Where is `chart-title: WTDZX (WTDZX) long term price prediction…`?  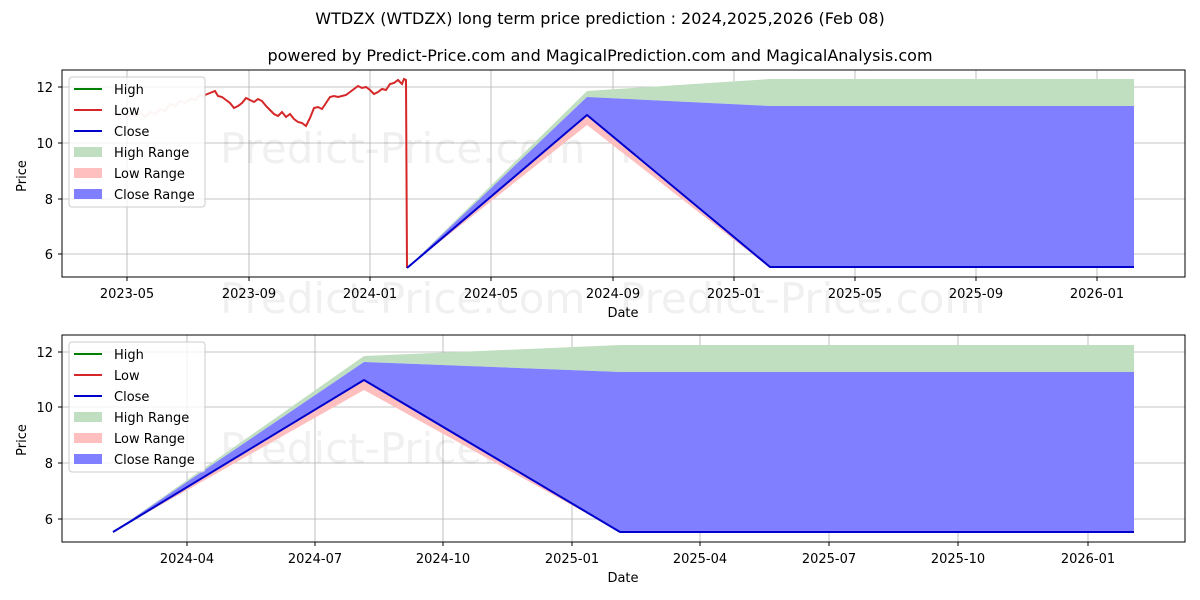
chart-title: WTDZX (WTDZX) long term price prediction… is located at coordinates (600, 18).